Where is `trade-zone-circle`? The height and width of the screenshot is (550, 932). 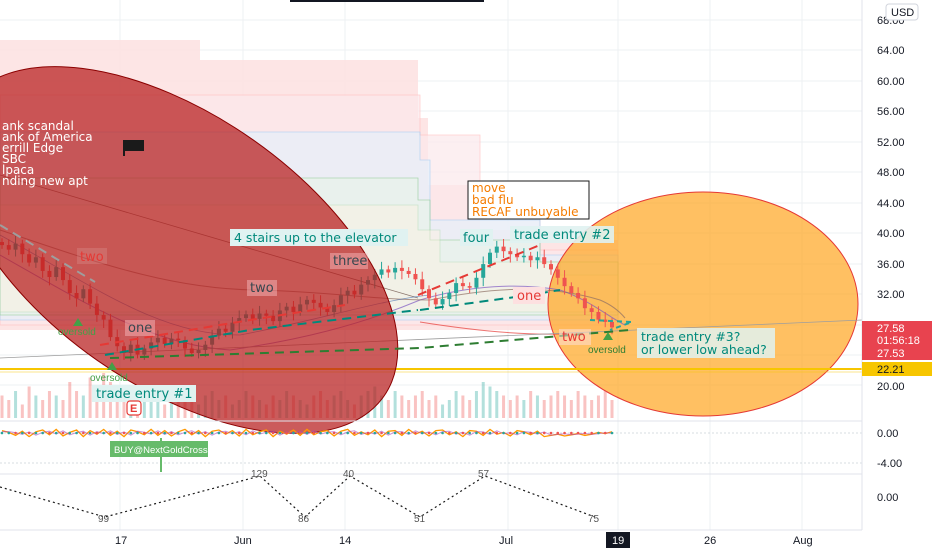 trade-zone-circle is located at coordinates (703, 304).